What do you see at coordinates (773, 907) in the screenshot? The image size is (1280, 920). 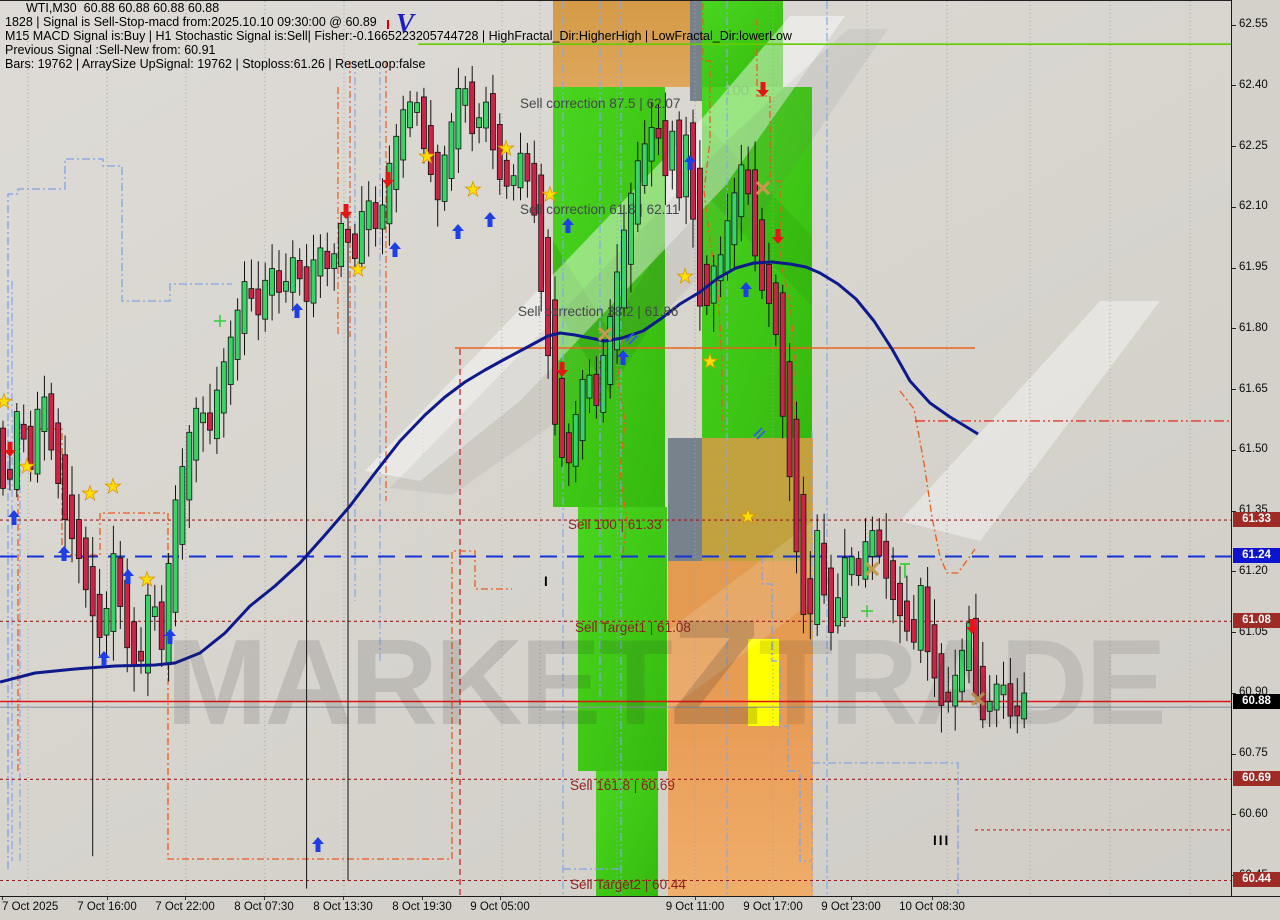 I see `time-tick-label: 9 Oct 17:00` at bounding box center [773, 907].